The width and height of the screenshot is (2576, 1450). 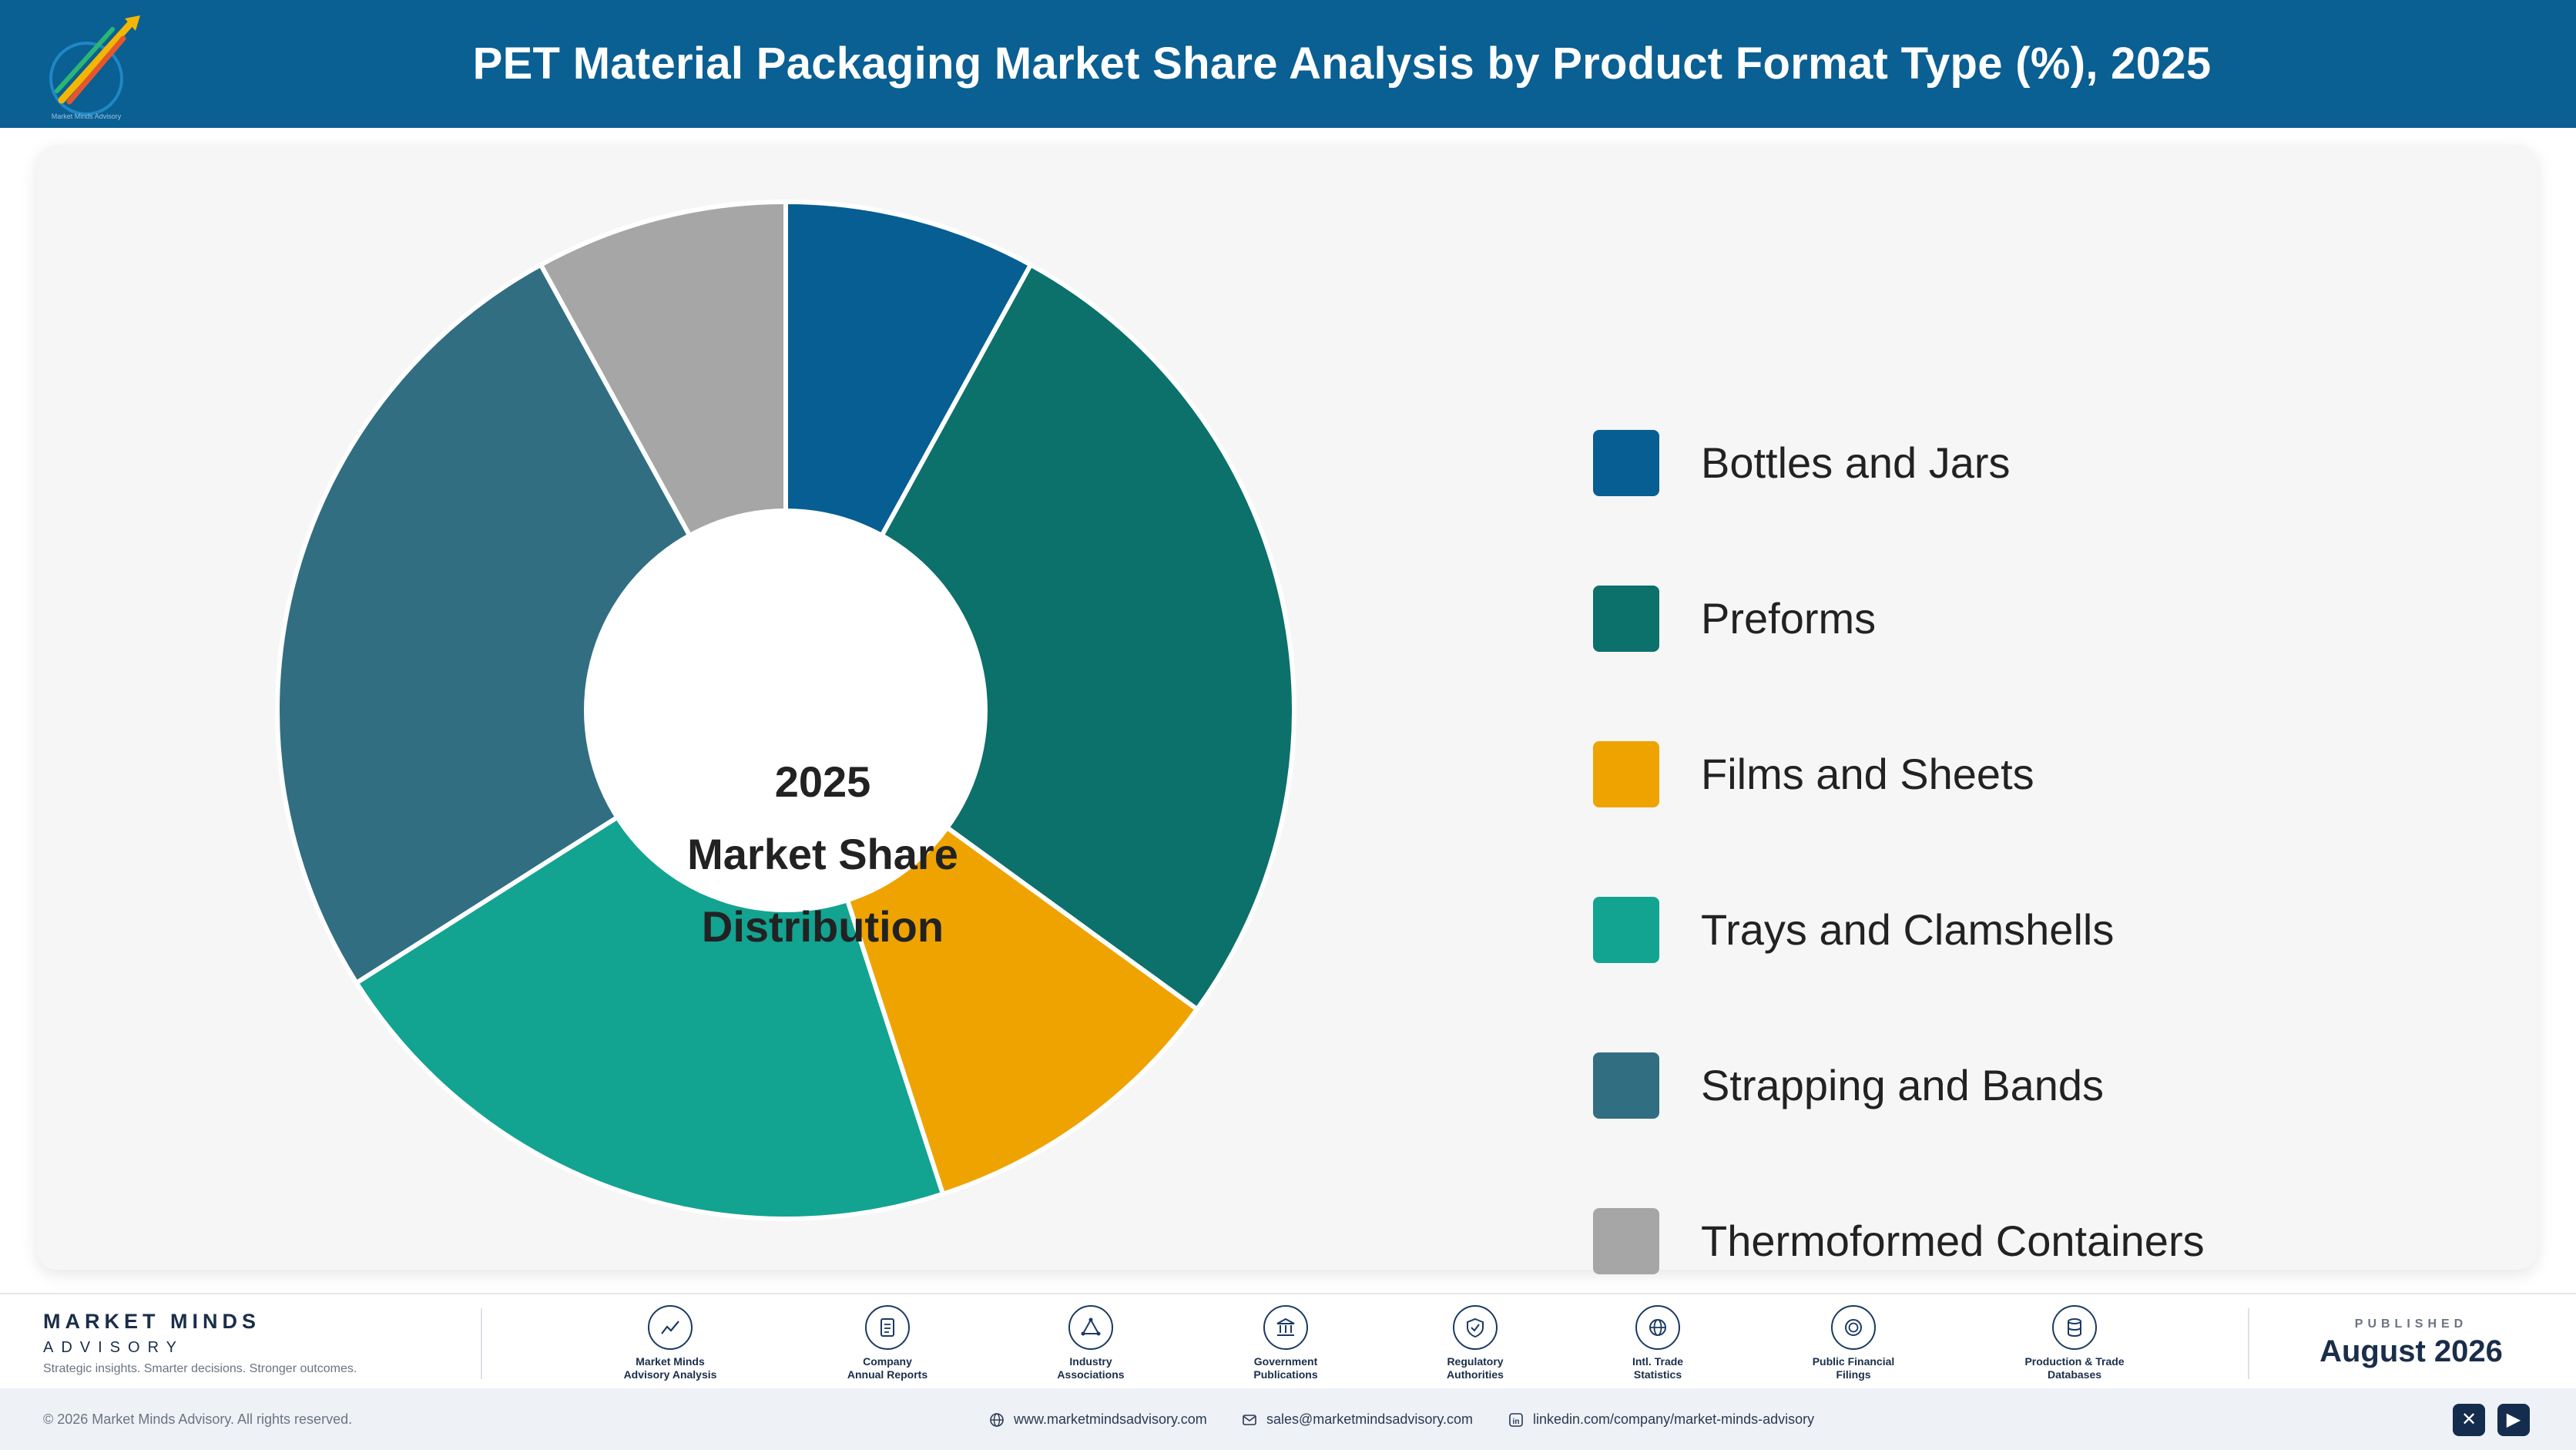 What do you see at coordinates (1475, 1361) in the screenshot?
I see `source-label-line-1: Regulatory` at bounding box center [1475, 1361].